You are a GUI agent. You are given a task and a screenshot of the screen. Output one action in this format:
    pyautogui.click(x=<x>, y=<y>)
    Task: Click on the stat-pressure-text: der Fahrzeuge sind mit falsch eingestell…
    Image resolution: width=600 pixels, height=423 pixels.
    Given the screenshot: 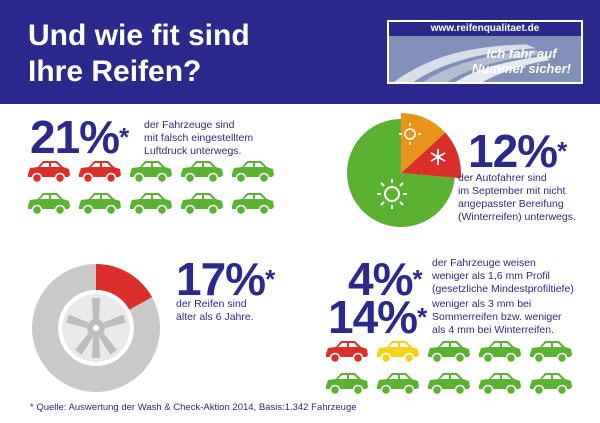 What is the action you would take?
    pyautogui.click(x=199, y=138)
    